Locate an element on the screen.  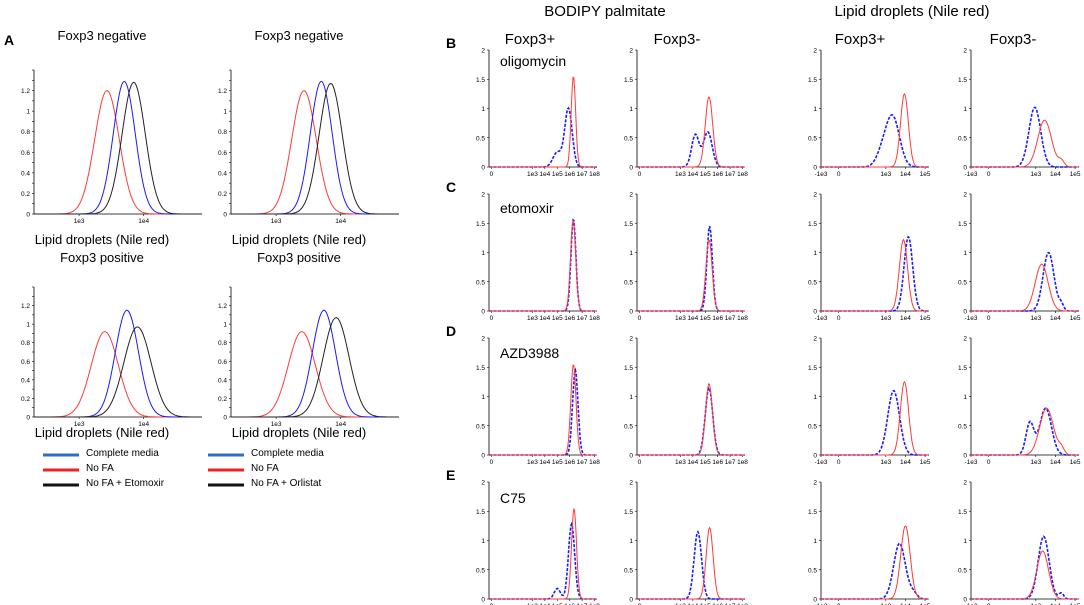
legend-left-label-complete: Complete media is located at coordinates (122, 453).